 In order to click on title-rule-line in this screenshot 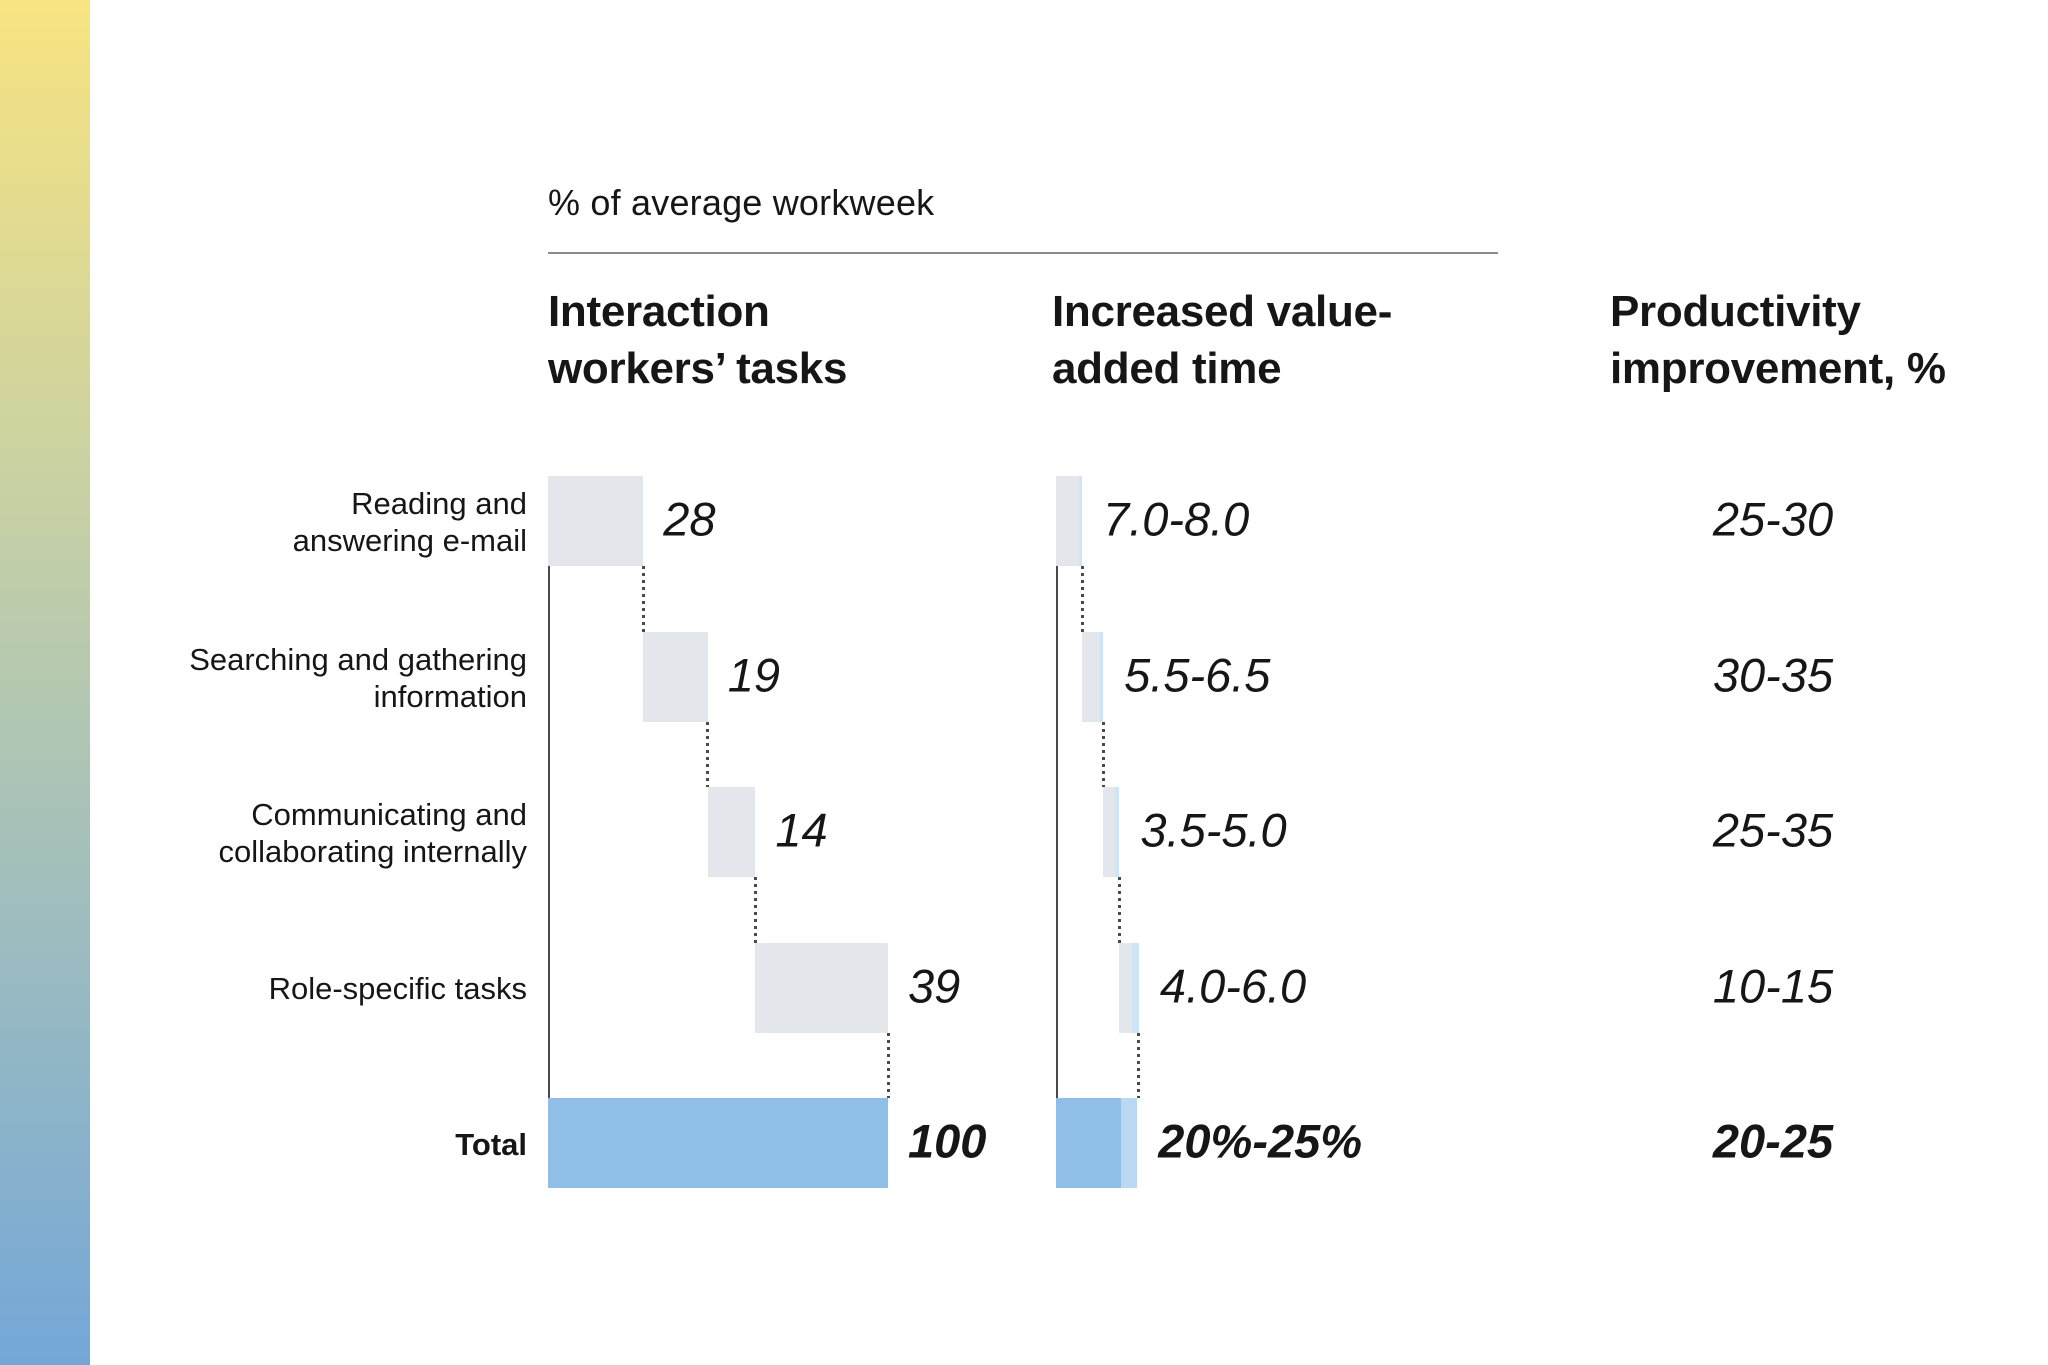, I will do `click(1023, 253)`.